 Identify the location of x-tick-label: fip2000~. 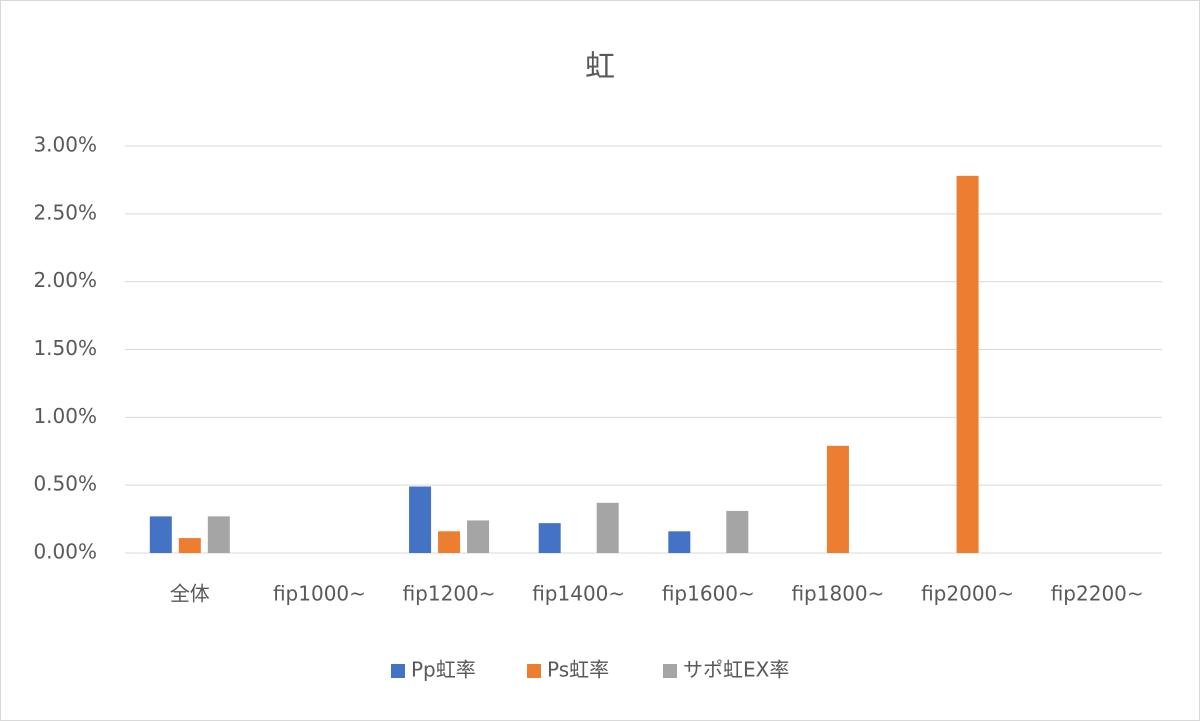
(967, 594).